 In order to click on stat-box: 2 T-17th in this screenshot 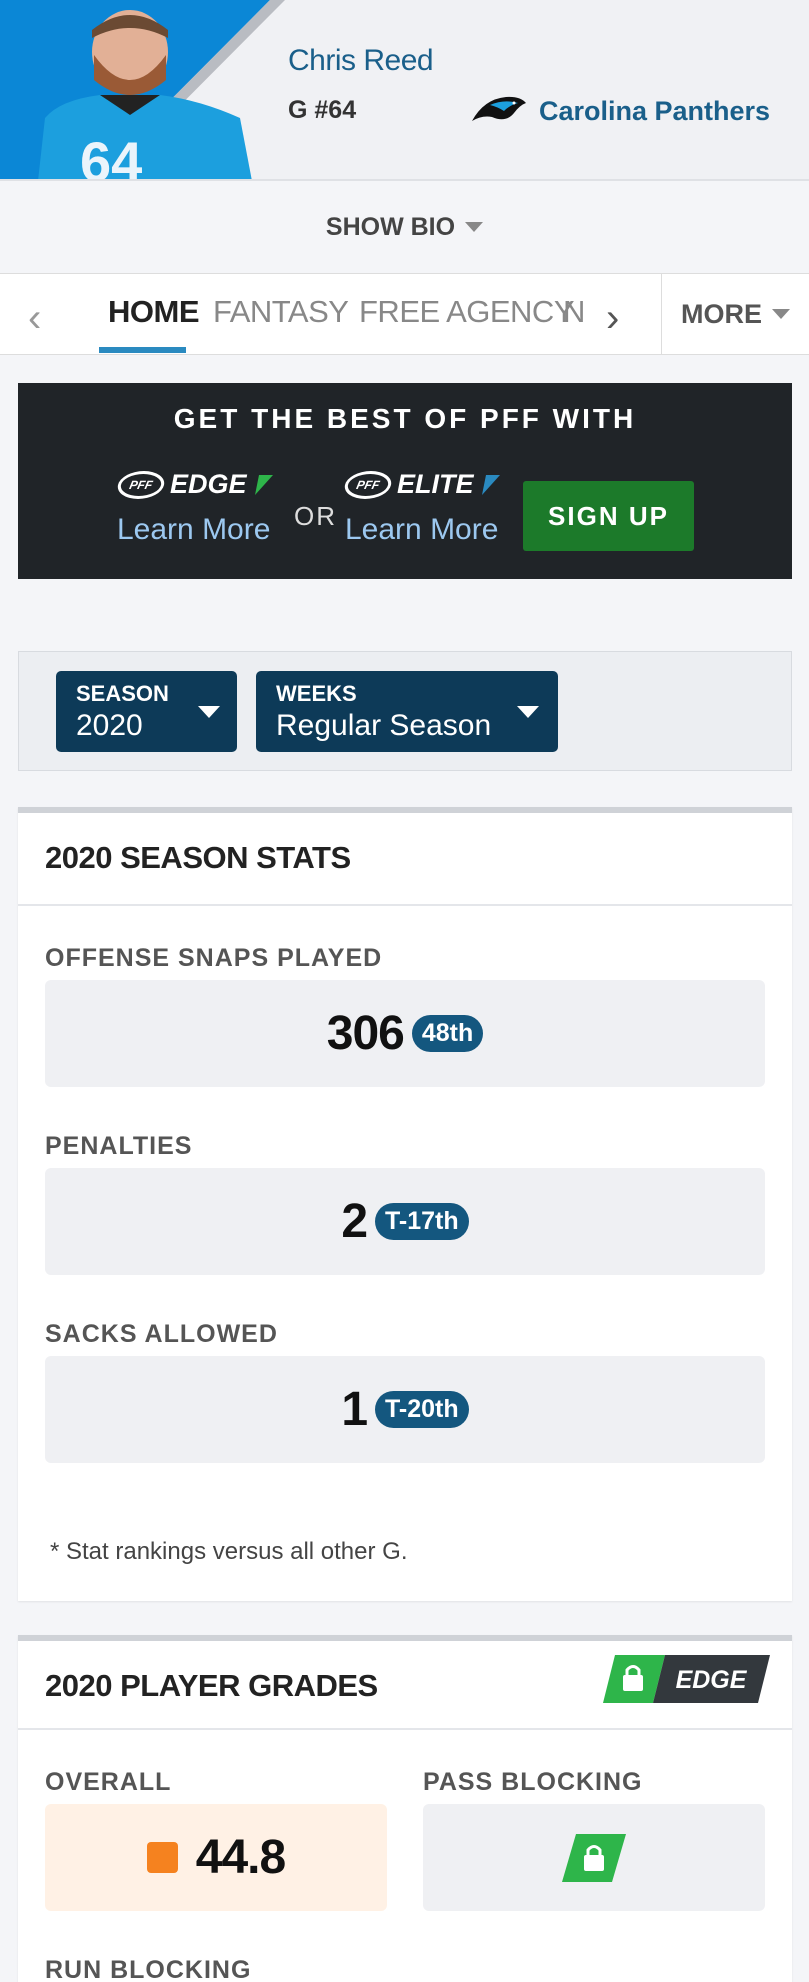, I will do `click(405, 1221)`.